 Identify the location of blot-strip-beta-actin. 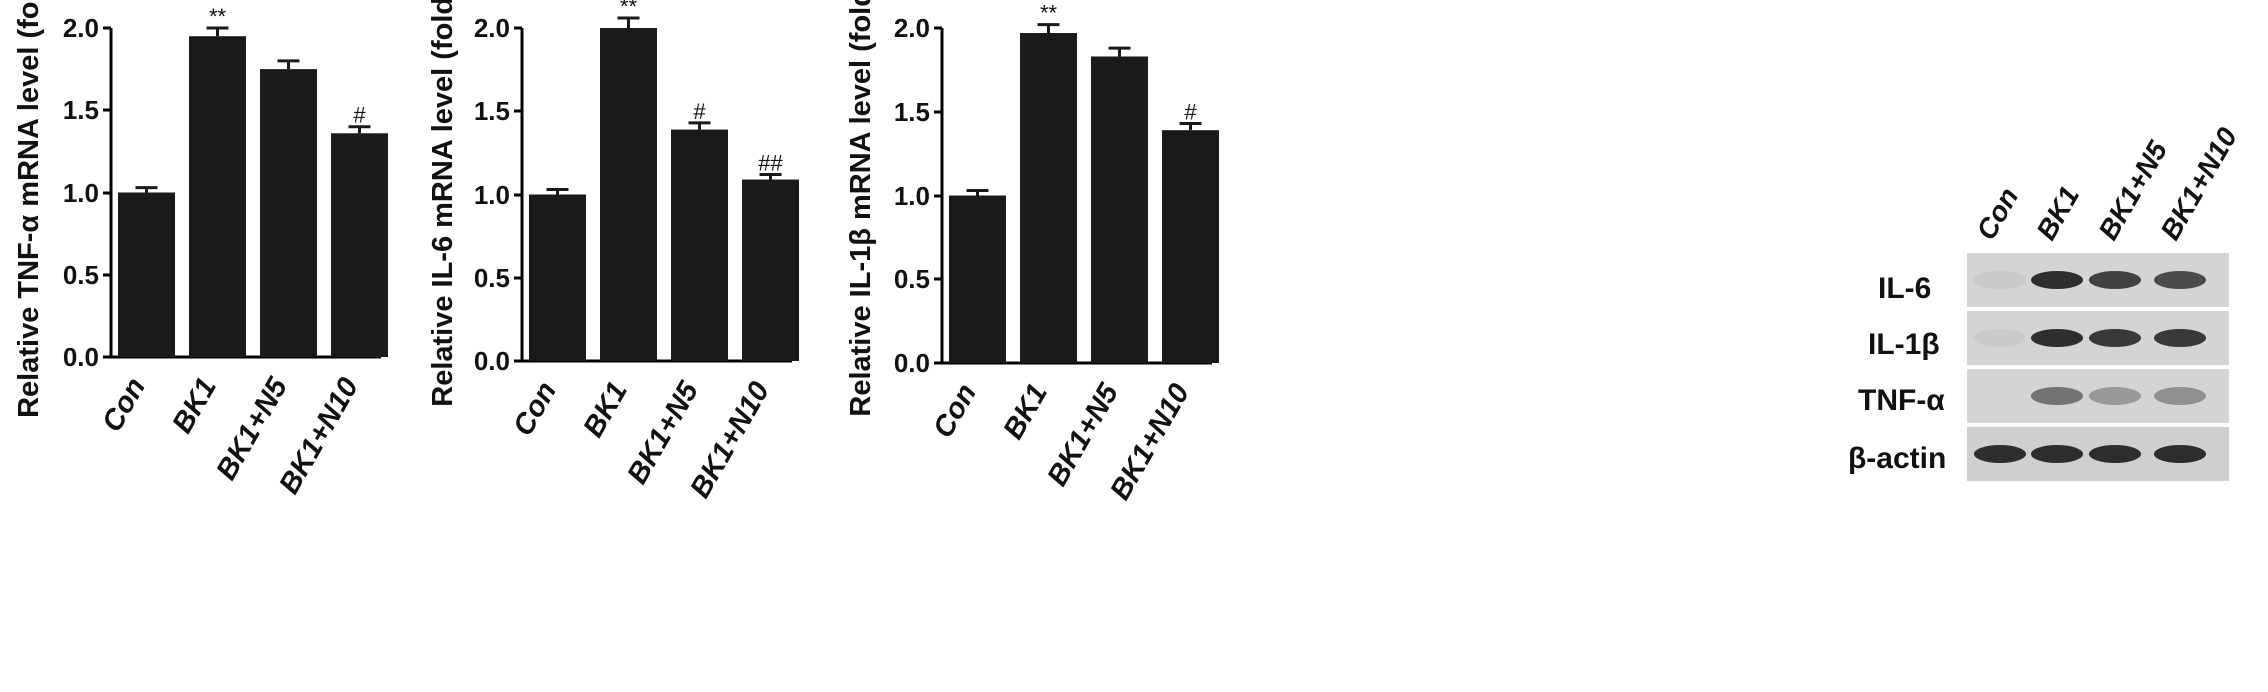
(2098, 454).